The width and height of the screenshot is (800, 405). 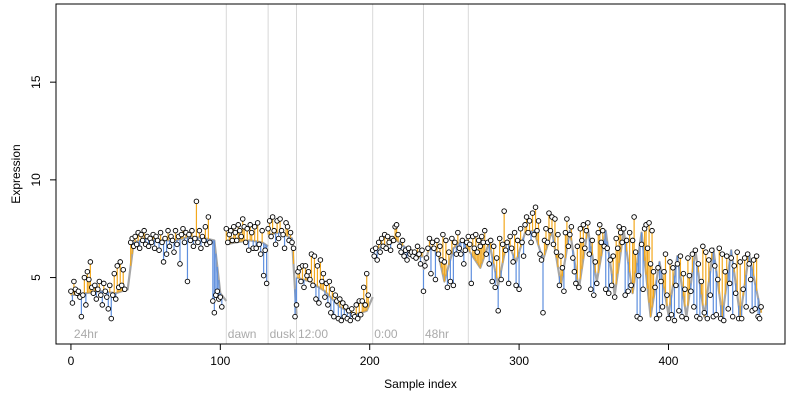 What do you see at coordinates (36, 180) in the screenshot?
I see `y-tick-label: 10` at bounding box center [36, 180].